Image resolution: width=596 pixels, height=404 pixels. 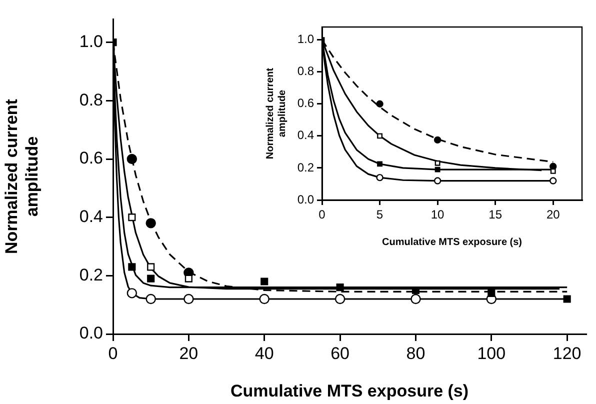 I want to click on x-tick-label: 5, so click(x=380, y=215).